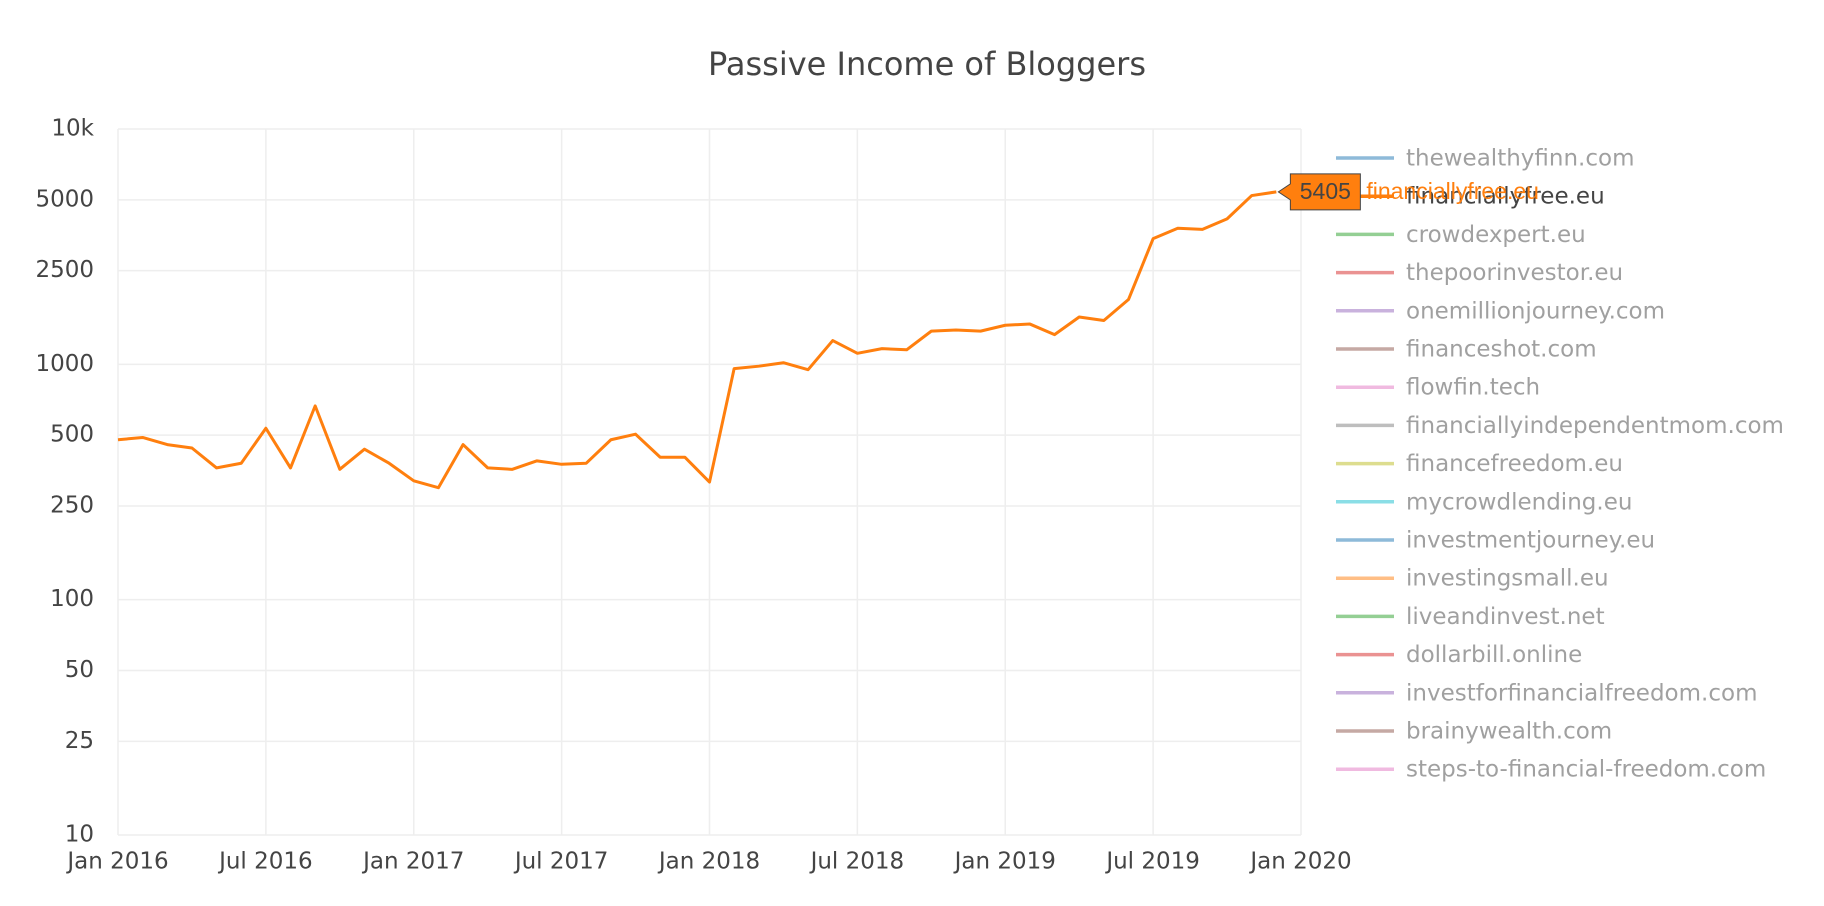  Describe the element at coordinates (1509, 732) in the screenshot. I see `legend-label: brainywealth.com` at that location.